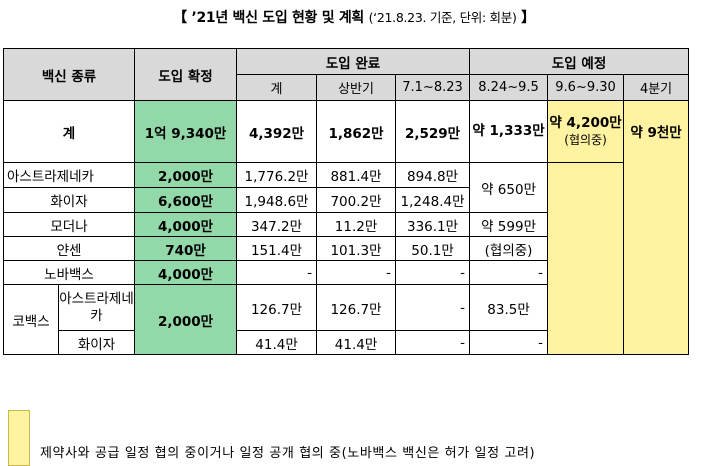 This screenshot has height=466, width=708. I want to click on row-confirmed-moderna: 4,000만, so click(186, 224).